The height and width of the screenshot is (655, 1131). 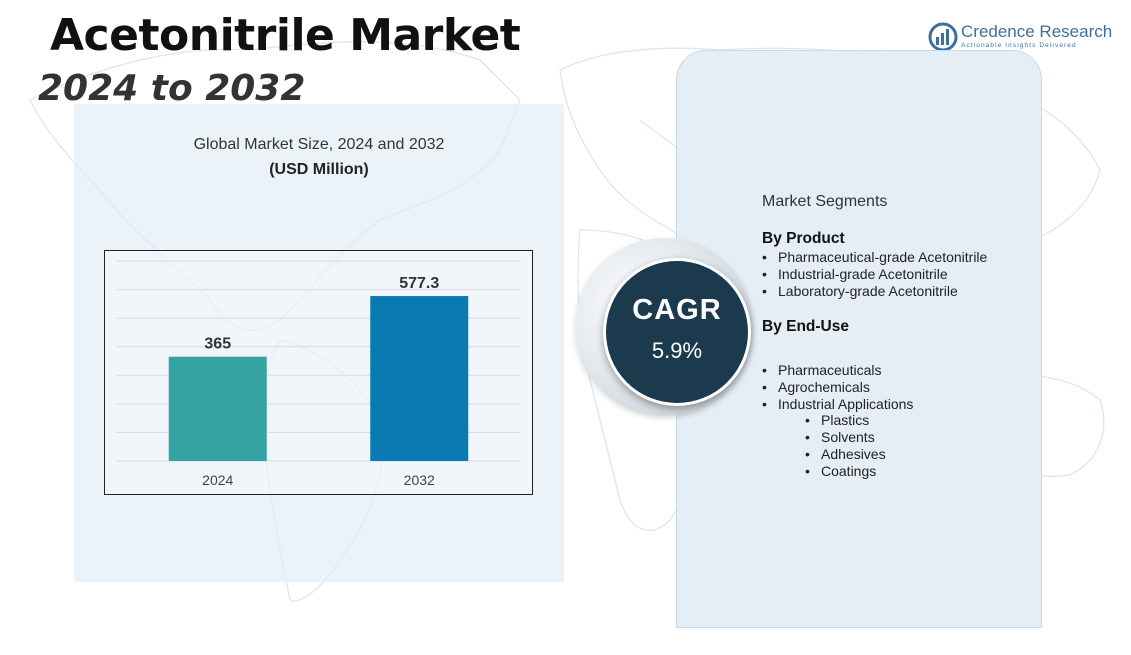 What do you see at coordinates (874, 257) in the screenshot?
I see `list-item: Pharmaceutical-grade Acetonitrile` at bounding box center [874, 257].